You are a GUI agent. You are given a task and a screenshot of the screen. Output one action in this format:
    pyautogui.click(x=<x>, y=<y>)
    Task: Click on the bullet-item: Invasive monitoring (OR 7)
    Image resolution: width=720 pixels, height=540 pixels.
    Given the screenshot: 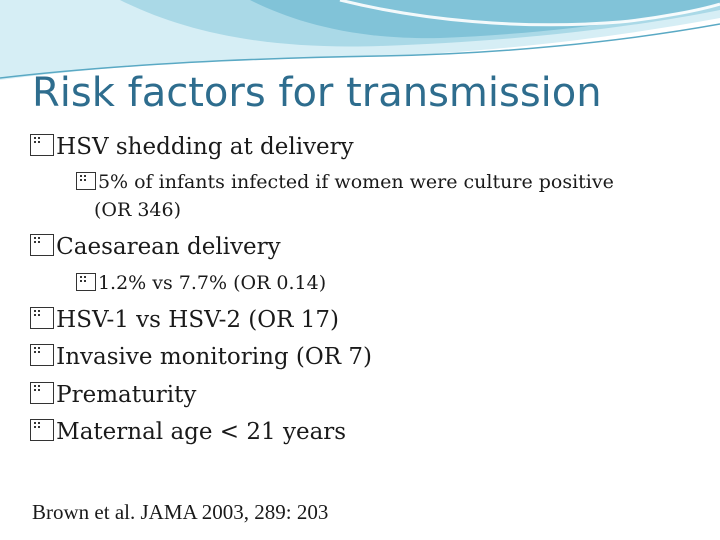 What is the action you would take?
    pyautogui.click(x=201, y=357)
    